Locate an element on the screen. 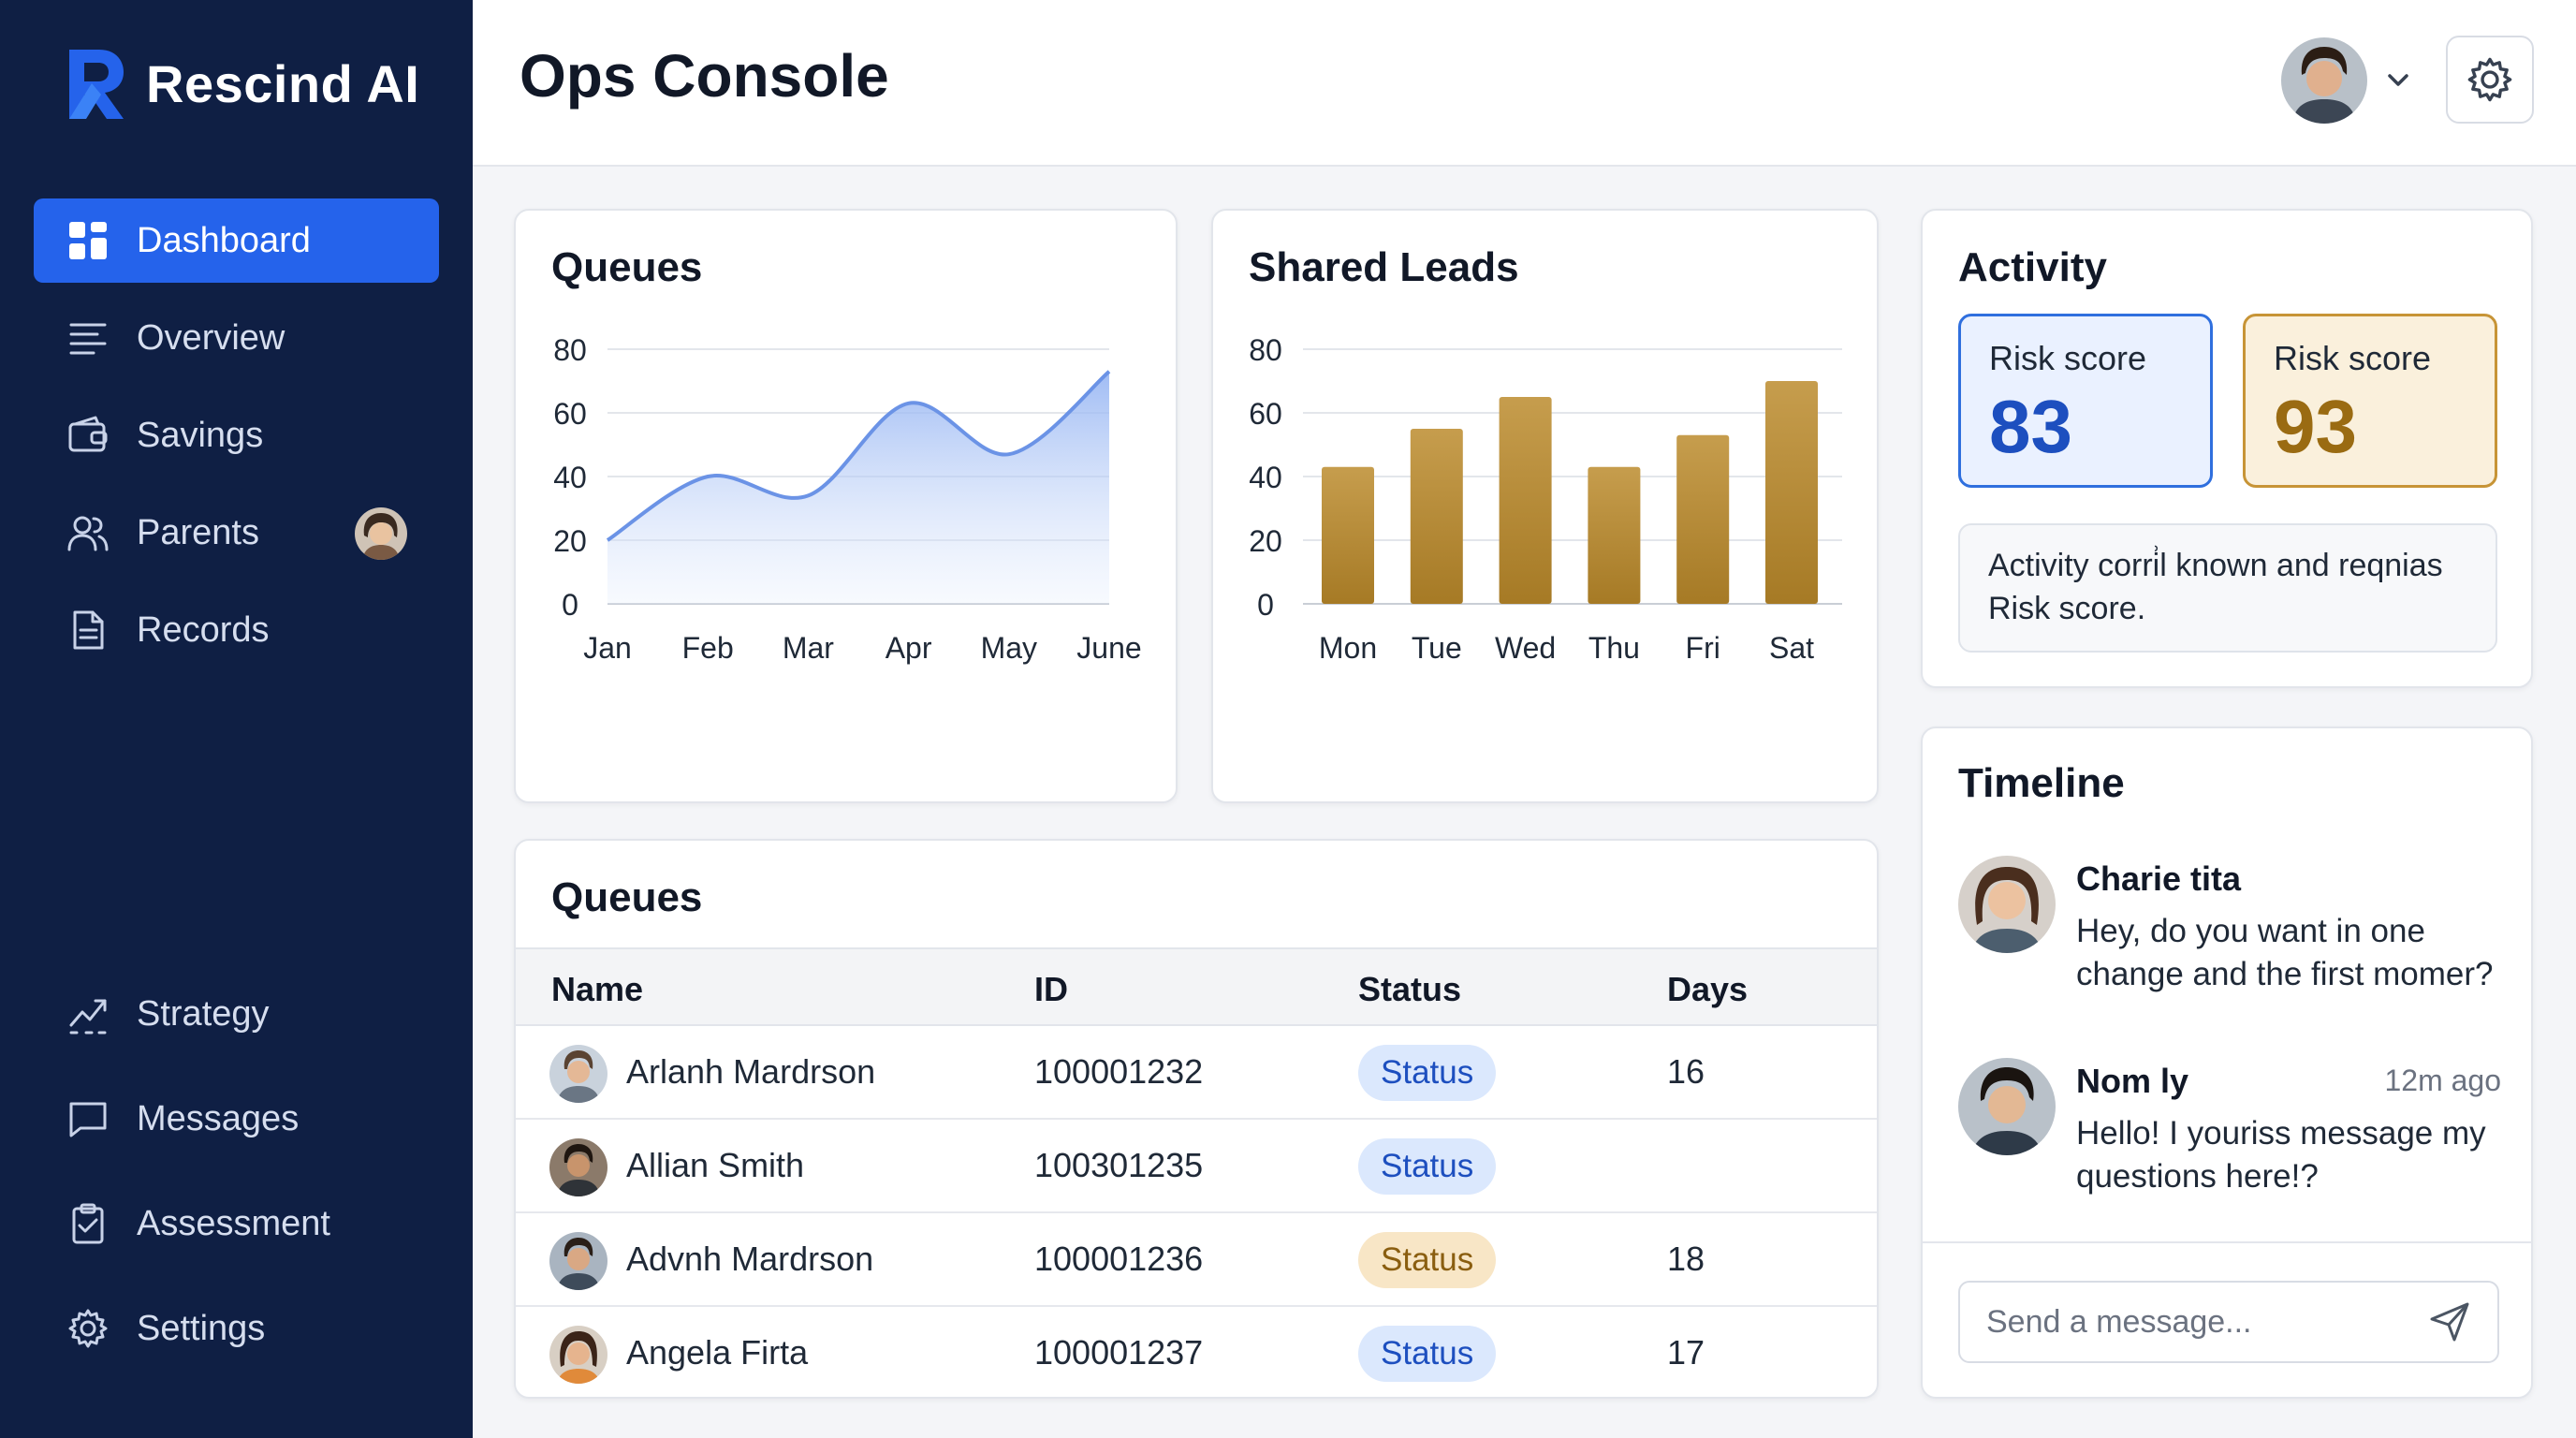 The image size is (2576, 1438). sidebar-item-assessment: Assessment is located at coordinates (236, 1223).